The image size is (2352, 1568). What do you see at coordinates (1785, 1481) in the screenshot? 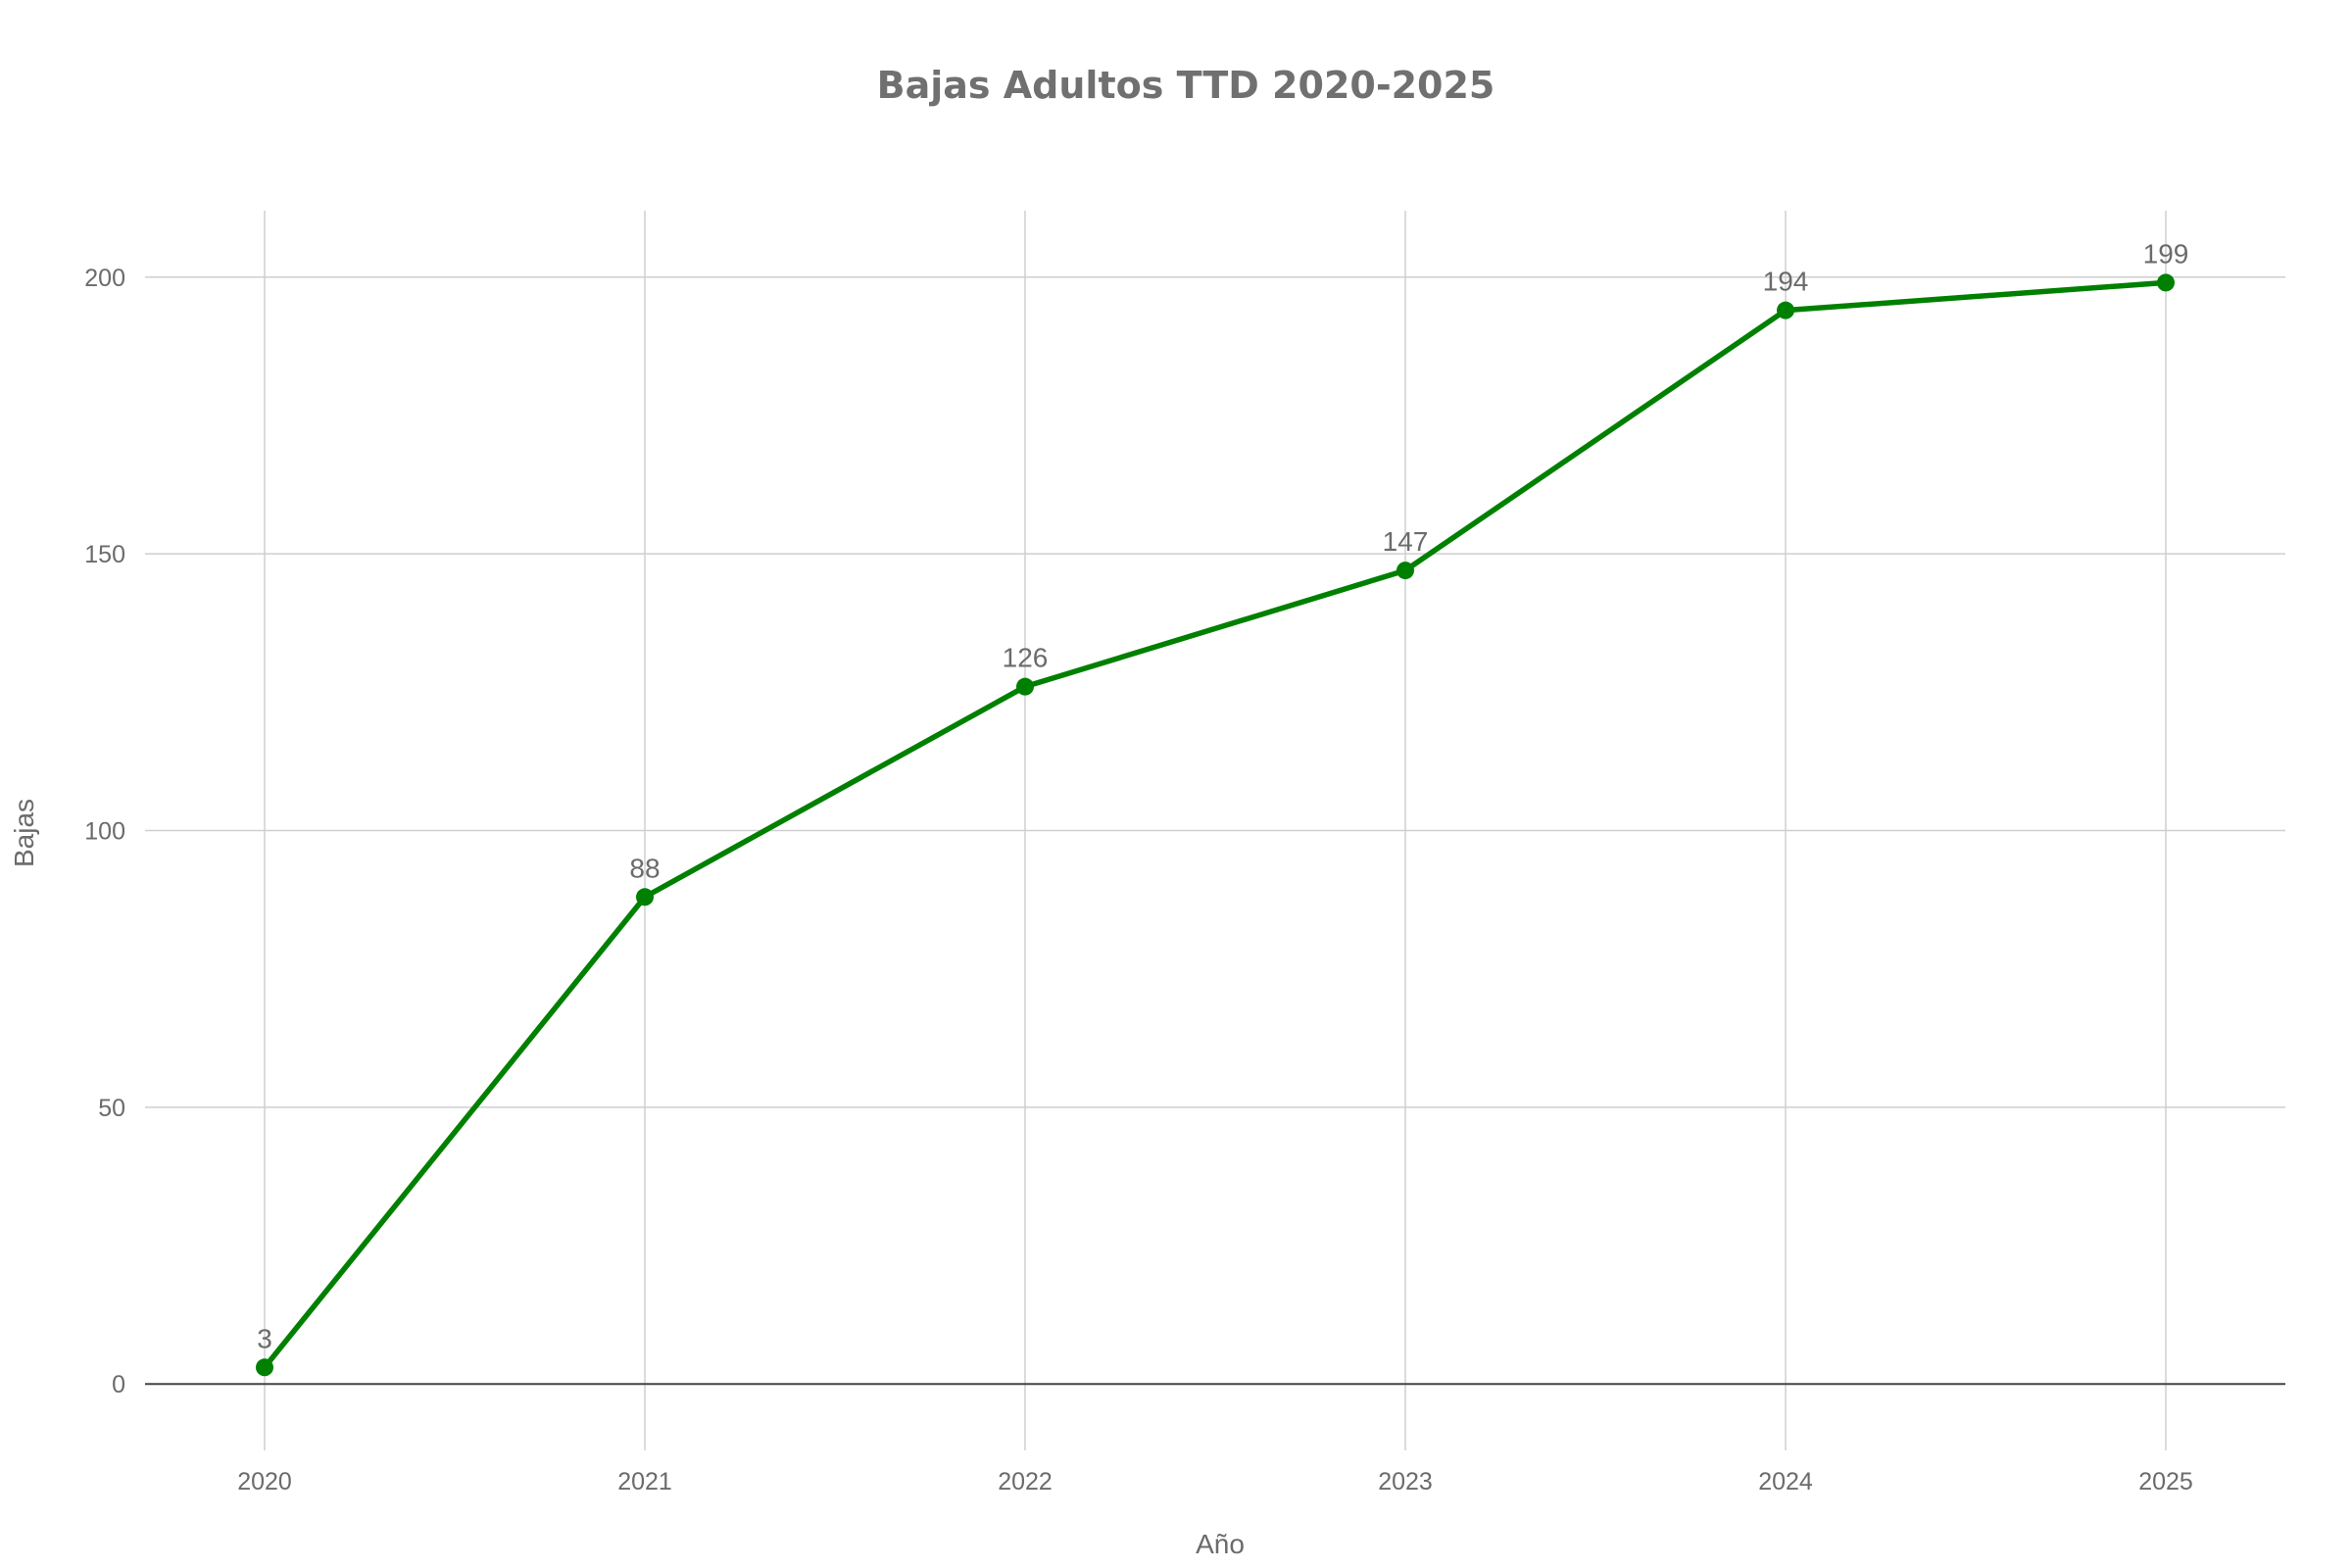
I see `x-tick-label-2024: 2024` at bounding box center [1785, 1481].